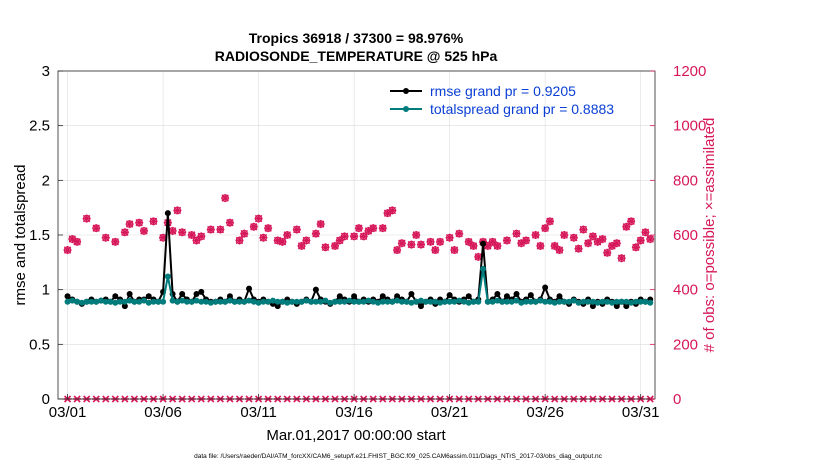 The height and width of the screenshot is (470, 830). Describe the element at coordinates (20, 235) in the screenshot. I see `y-left-axis-label: rmse and totalspread` at that location.